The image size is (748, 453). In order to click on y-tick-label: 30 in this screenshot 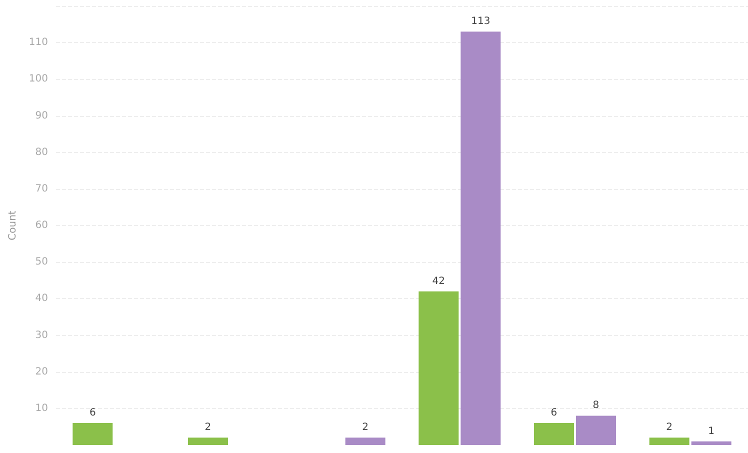, I will do `click(41, 335)`.